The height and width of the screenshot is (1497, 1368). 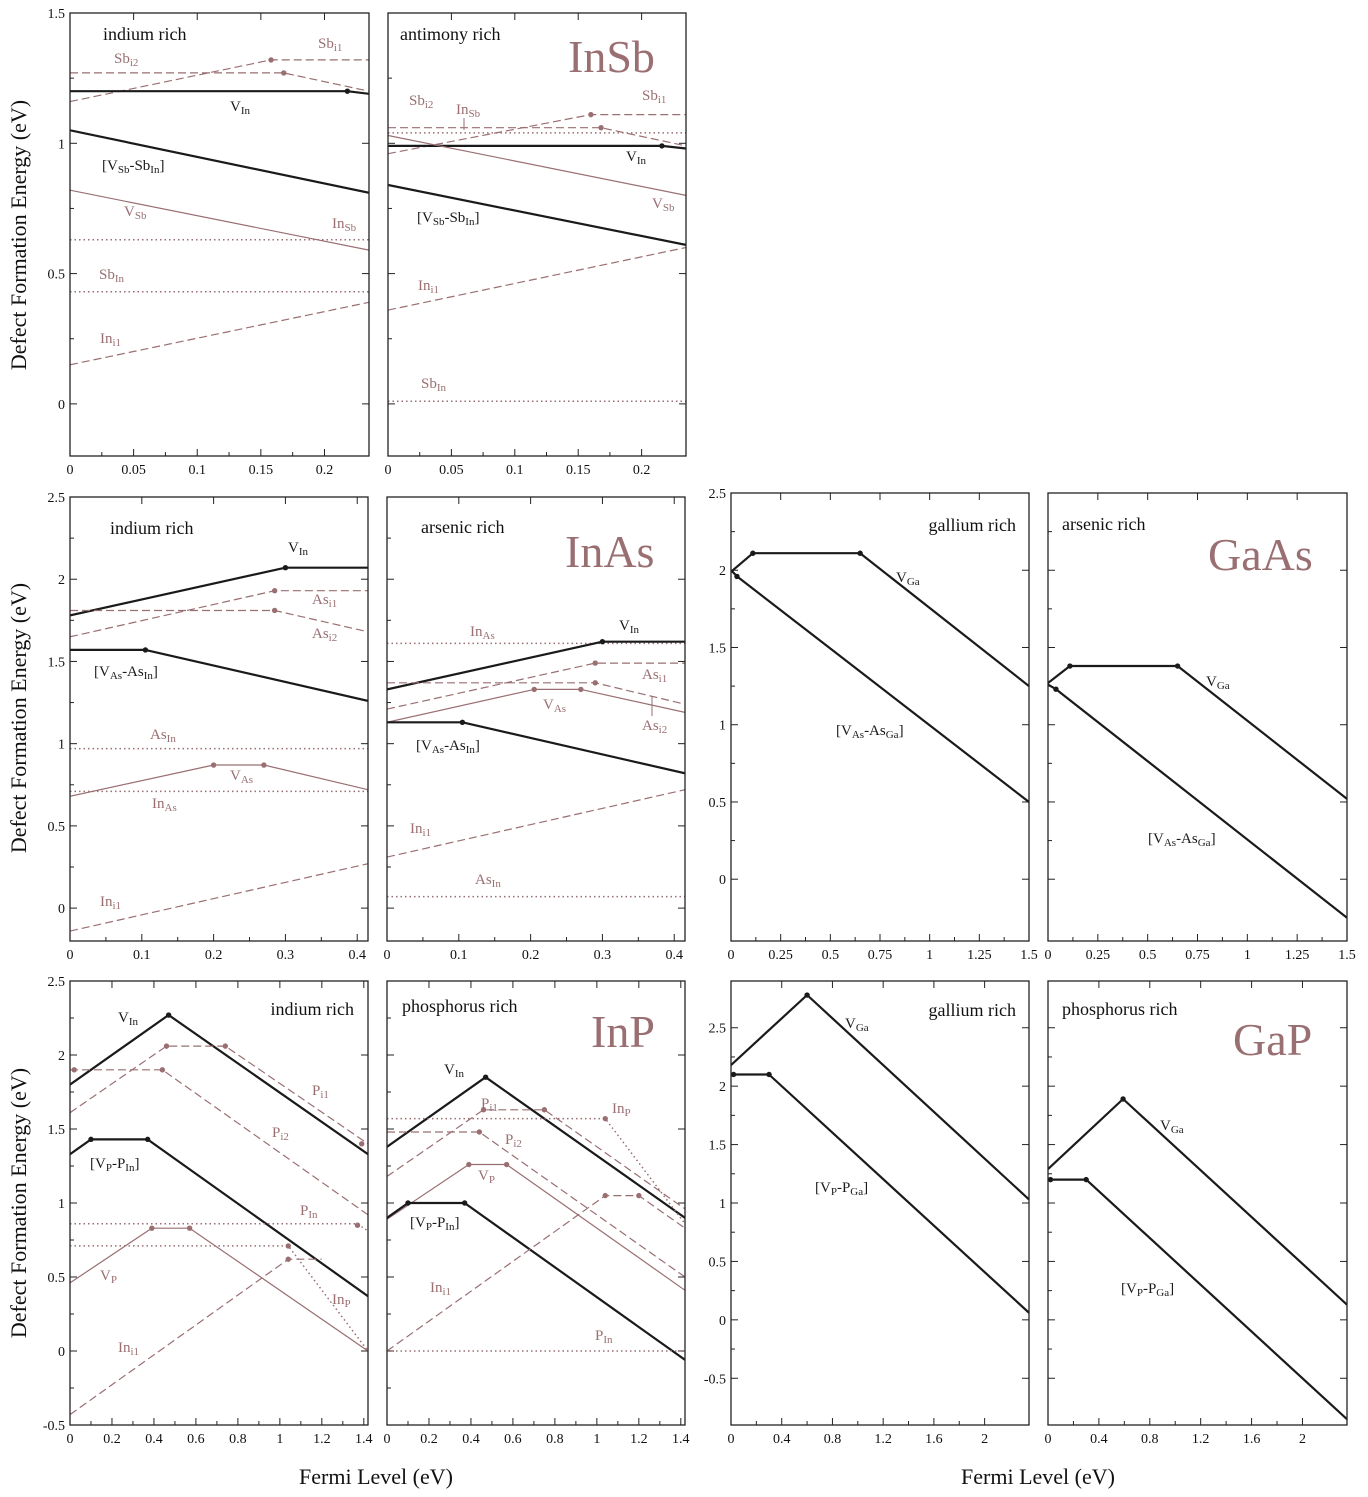 What do you see at coordinates (603, 955) in the screenshot?
I see `x-tick-label: 0.3` at bounding box center [603, 955].